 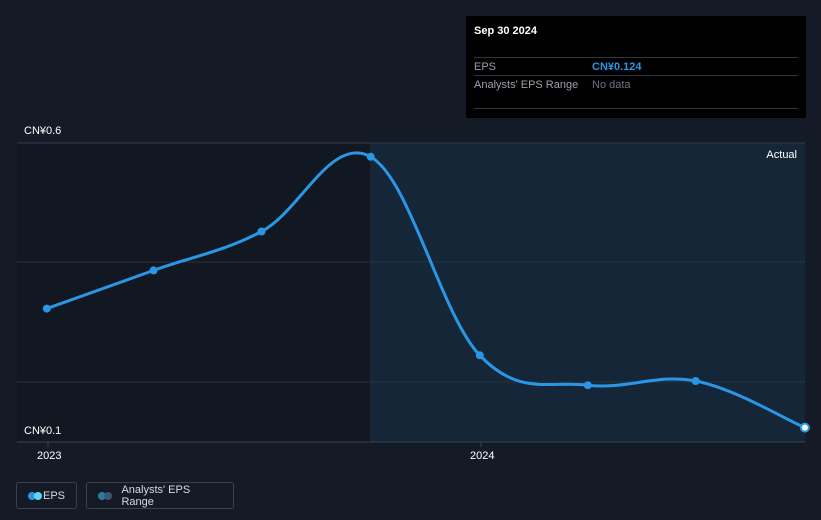 I want to click on tooltip-row-eps: EPS CN¥0.124, so click(x=636, y=66).